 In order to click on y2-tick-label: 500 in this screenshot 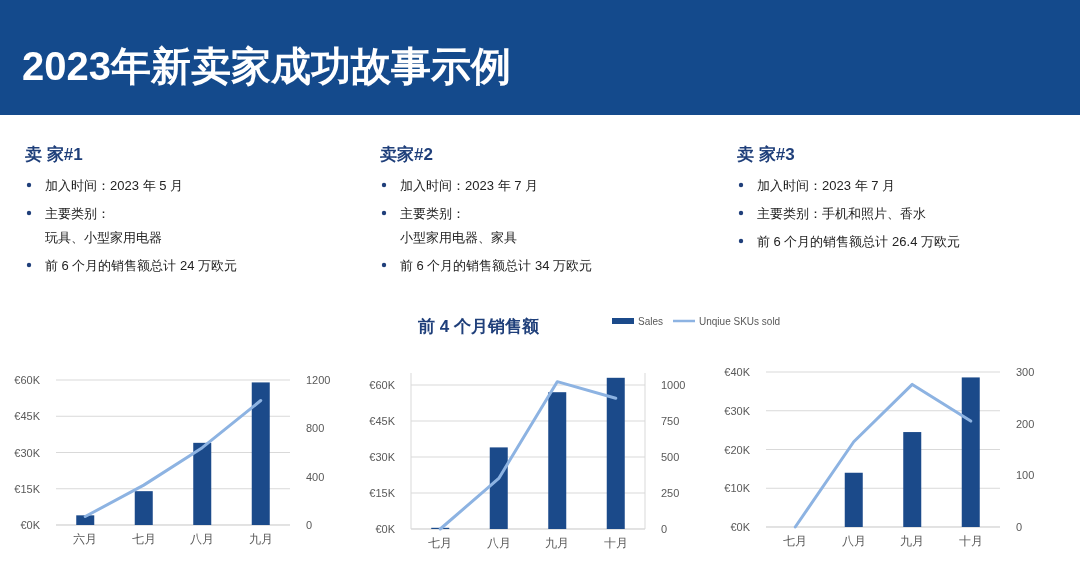, I will do `click(670, 456)`.